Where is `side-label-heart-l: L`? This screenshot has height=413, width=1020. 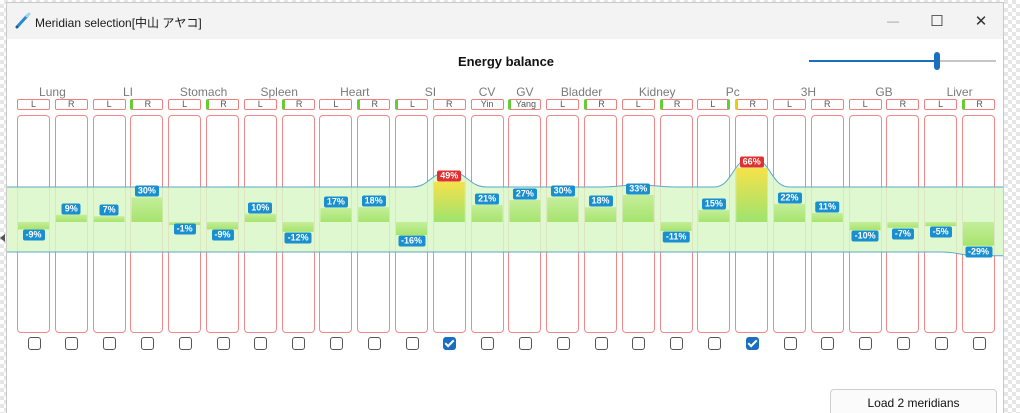 side-label-heart-l: L is located at coordinates (336, 104).